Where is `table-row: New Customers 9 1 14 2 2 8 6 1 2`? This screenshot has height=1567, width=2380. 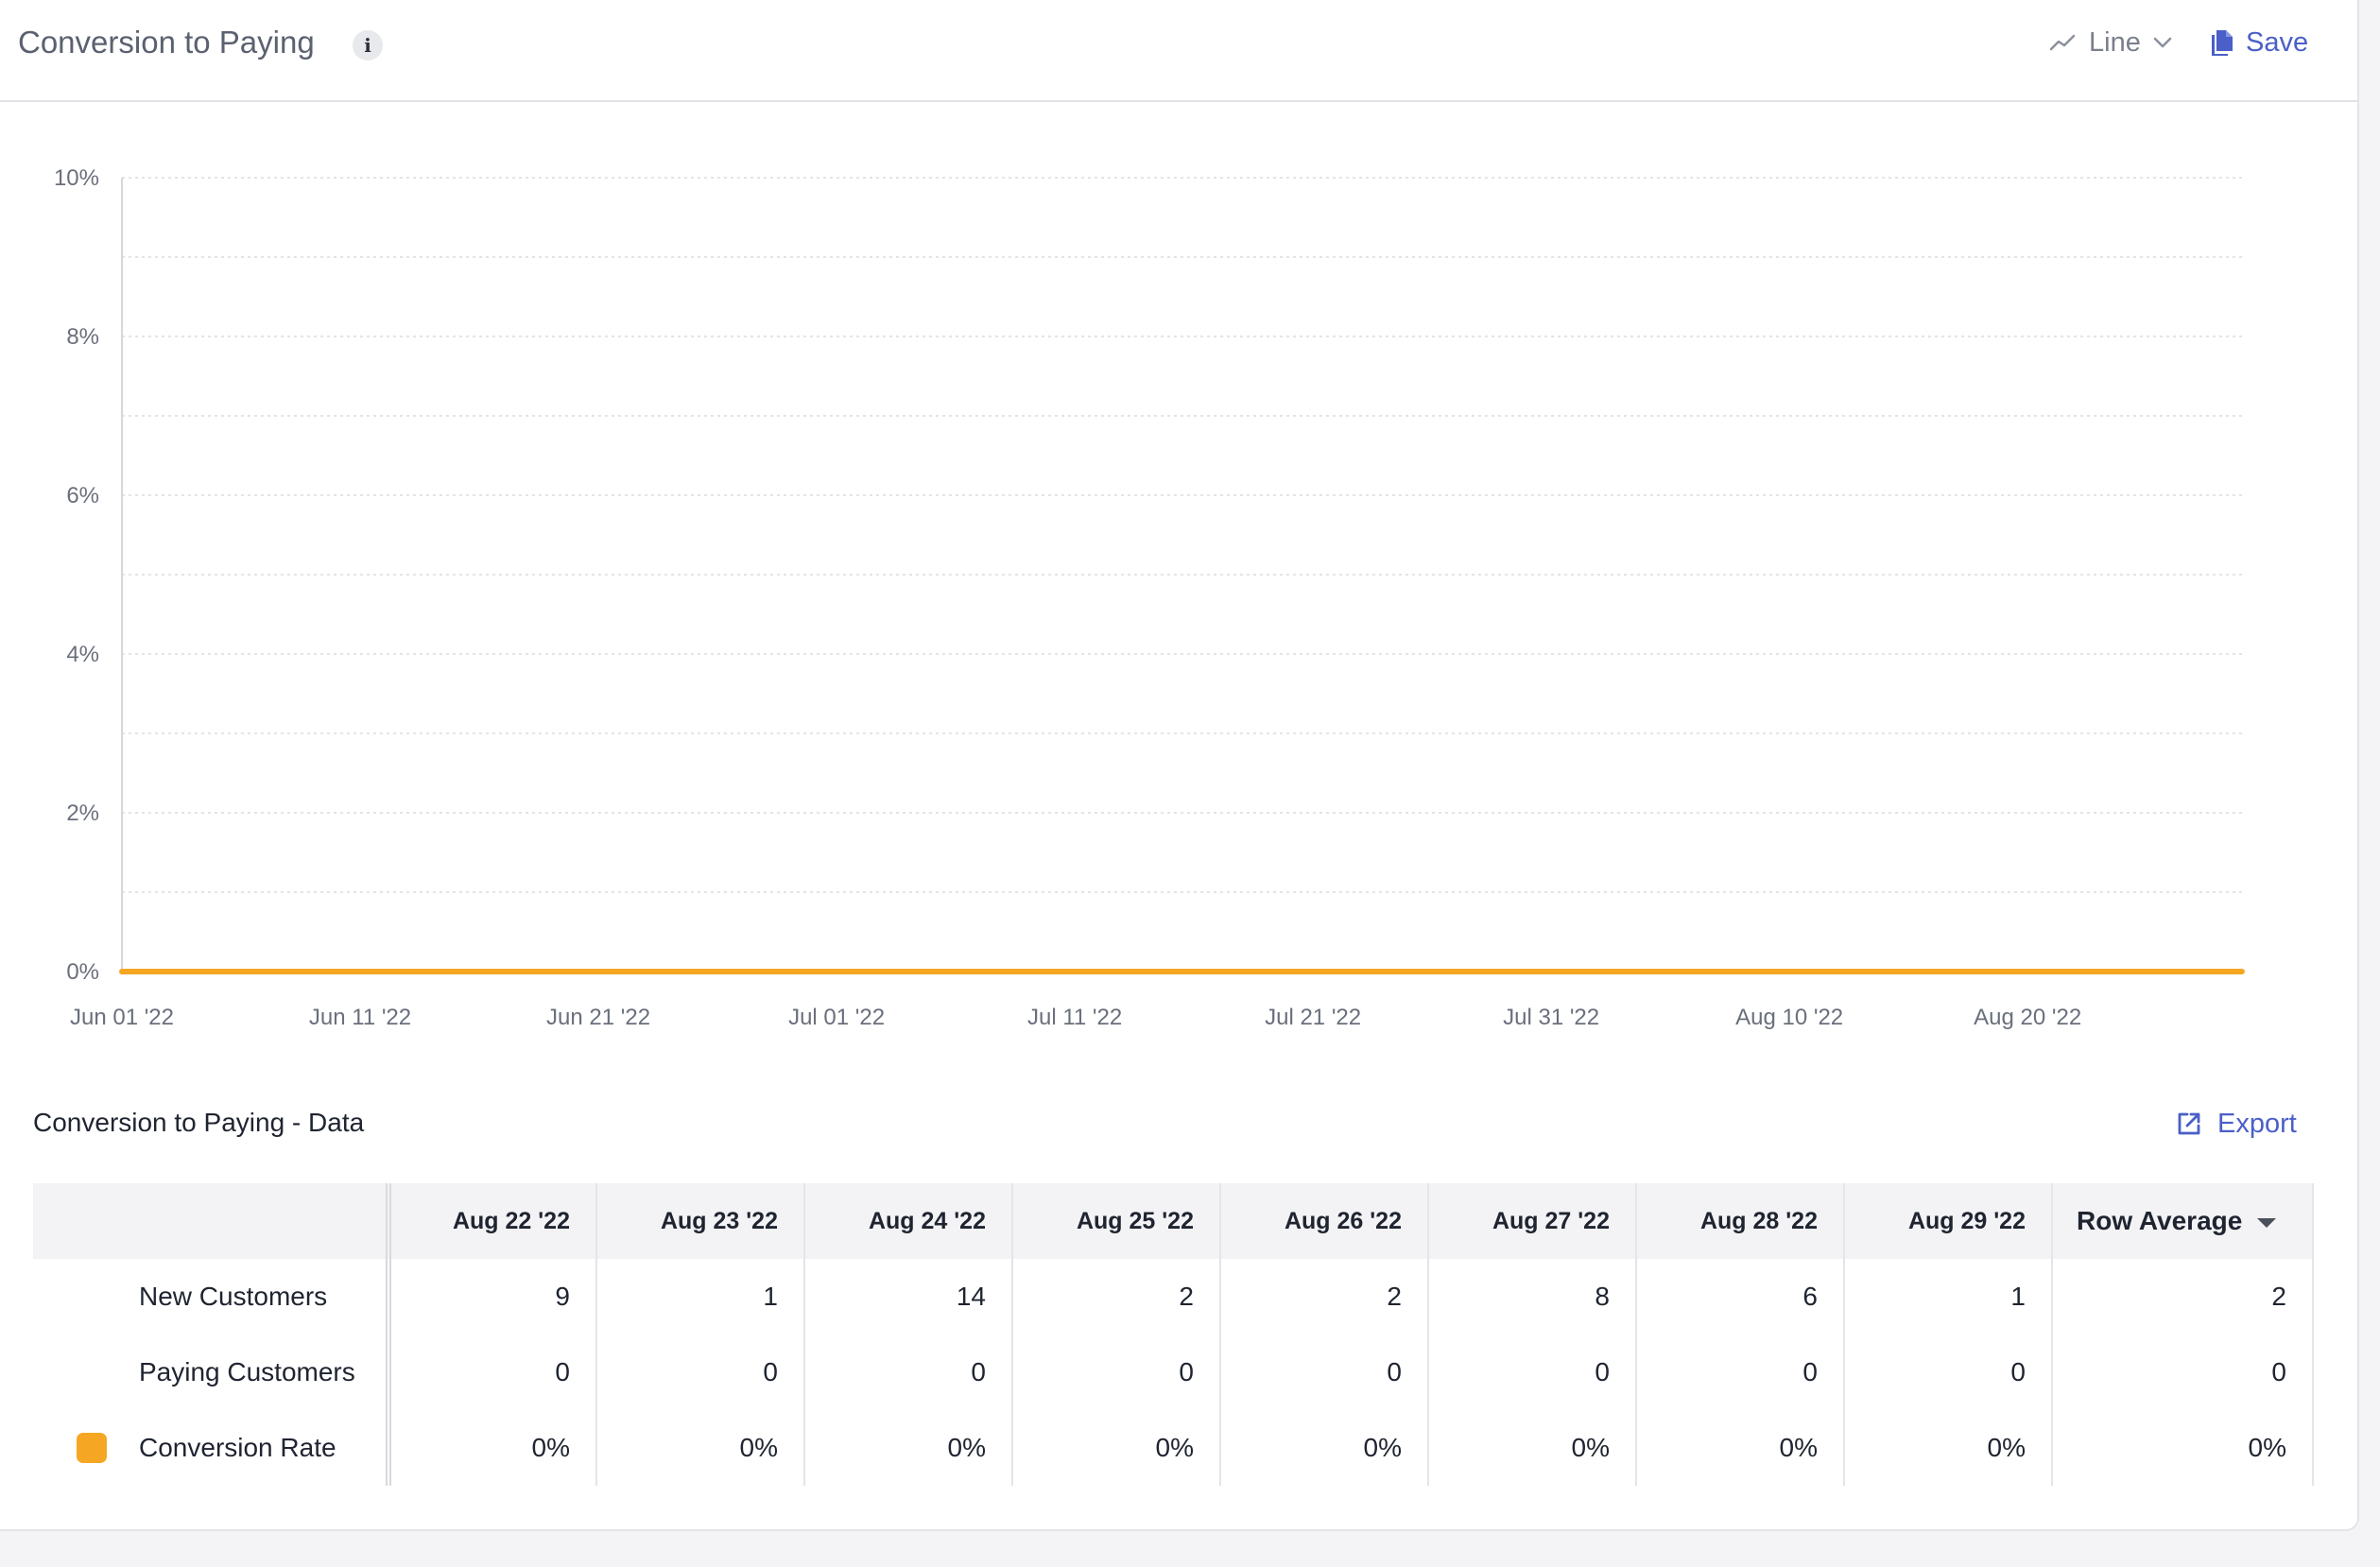
table-row: New Customers 9 1 14 2 2 8 6 1 2 is located at coordinates (1173, 1297).